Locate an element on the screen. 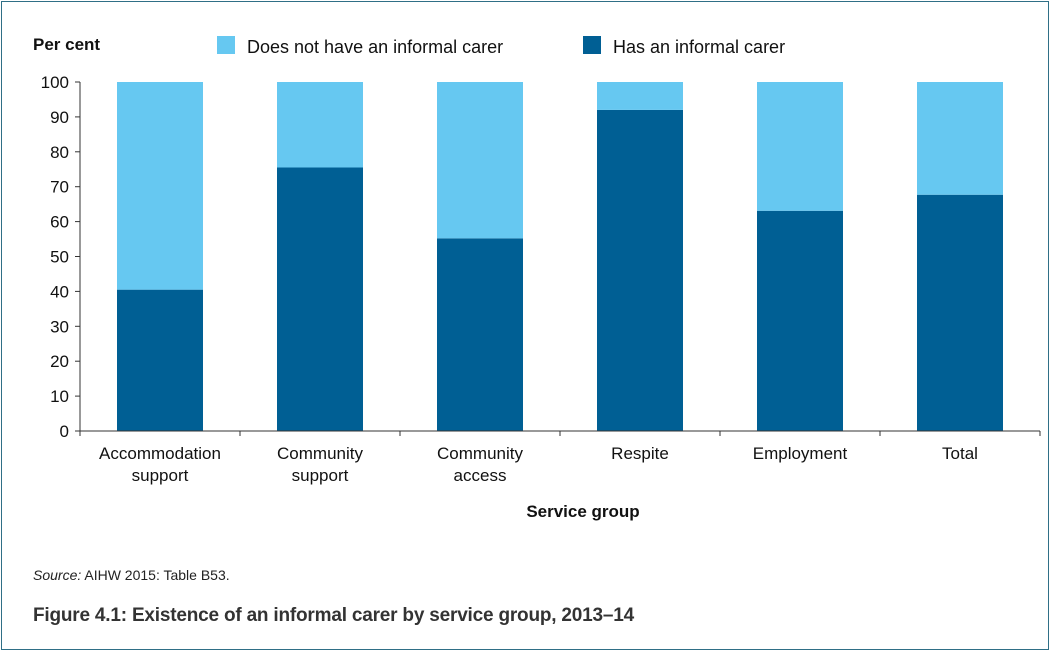 This screenshot has height=652, width=1052. legend-label: Has an informal carer is located at coordinates (699, 47).